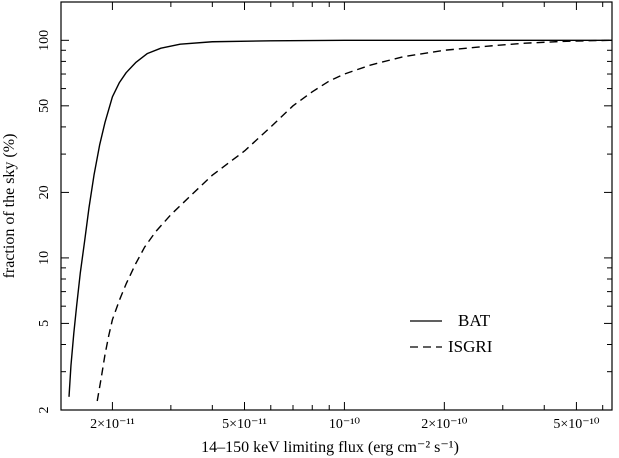 This screenshot has height=458, width=619. What do you see at coordinates (244, 424) in the screenshot?
I see `x-tick-label: 5×10⁻¹¹` at bounding box center [244, 424].